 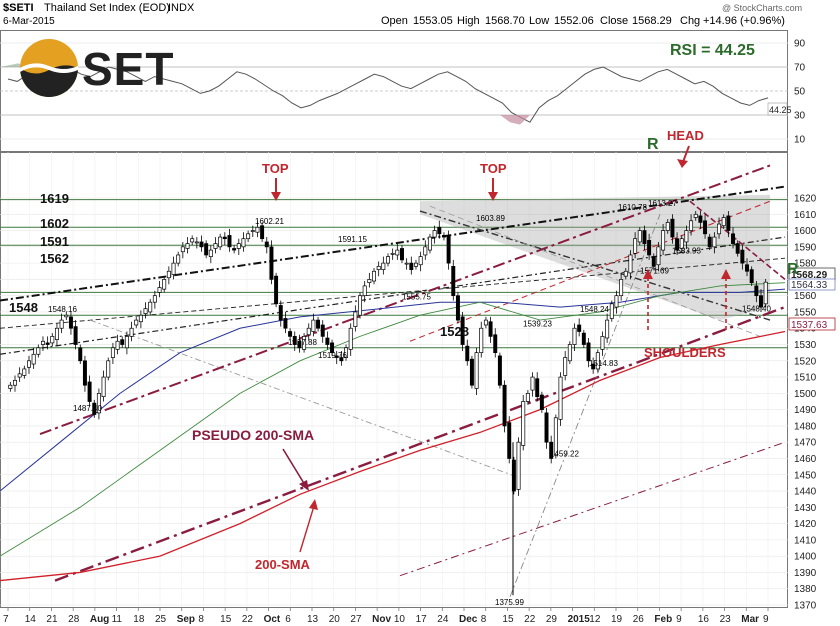 I want to click on date-tick: 8, so click(x=201, y=619).